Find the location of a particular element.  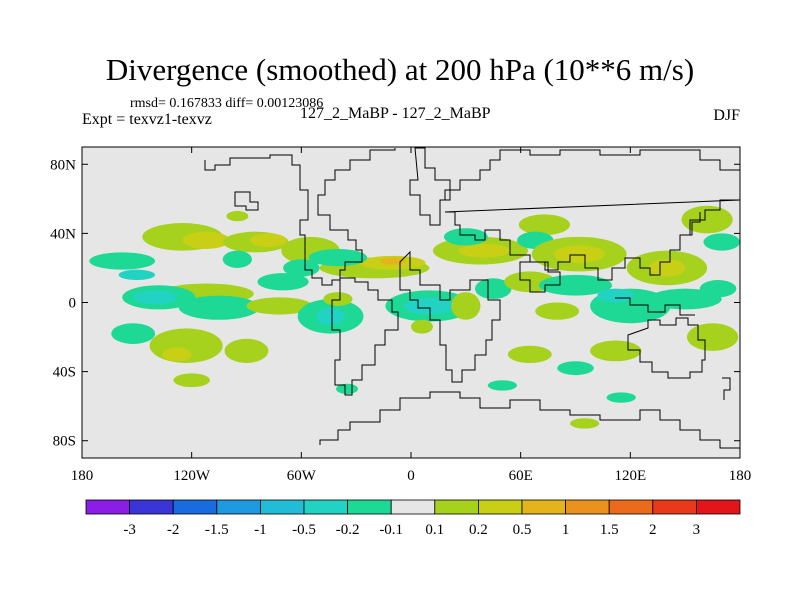

colorbar-label: -1.5 is located at coordinates (217, 530).